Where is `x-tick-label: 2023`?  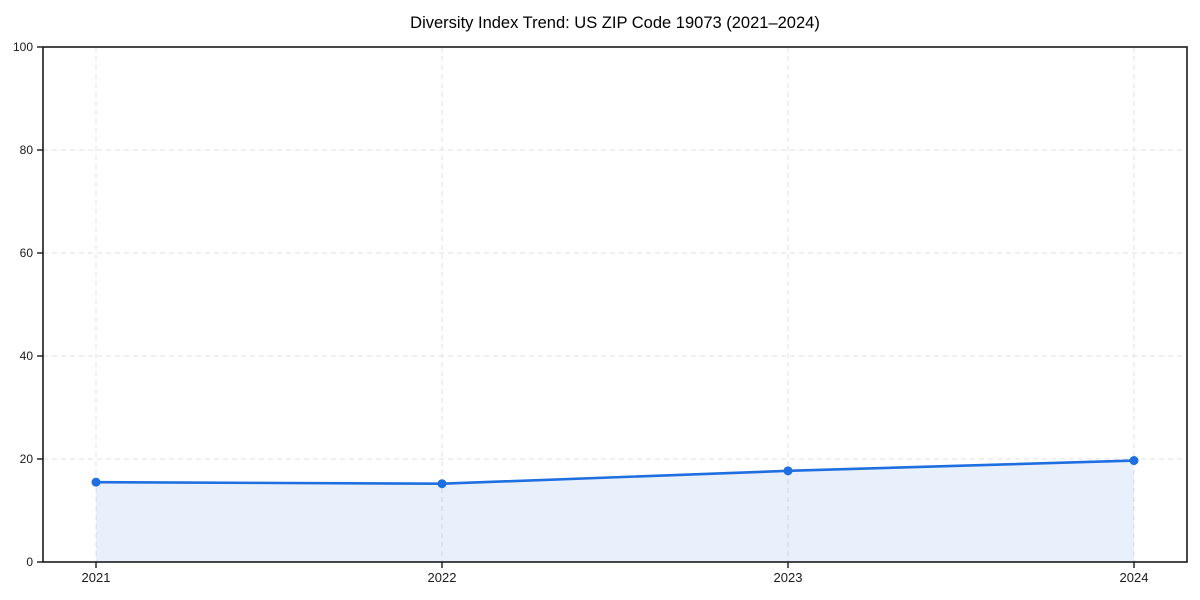
x-tick-label: 2023 is located at coordinates (788, 577).